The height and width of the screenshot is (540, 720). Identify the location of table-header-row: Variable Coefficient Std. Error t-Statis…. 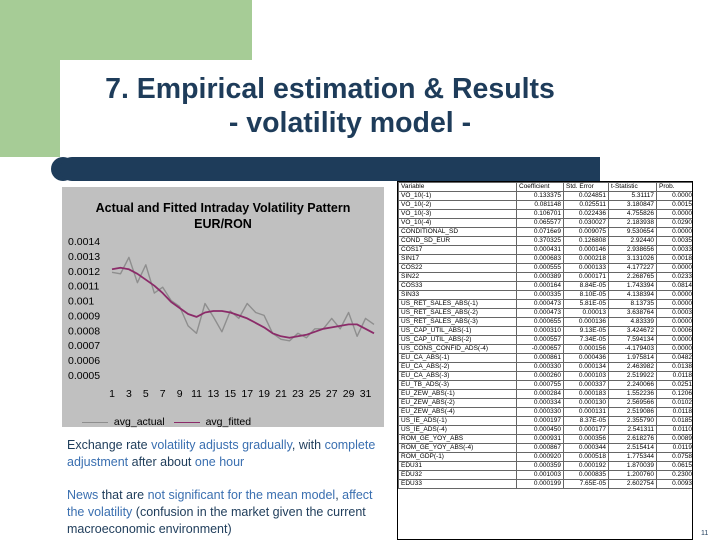
(545, 187).